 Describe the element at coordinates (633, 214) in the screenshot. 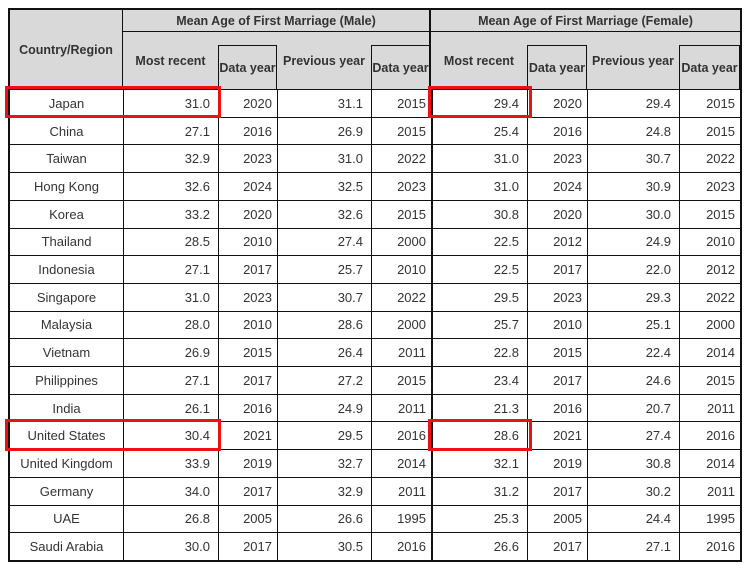

I see `female-previous-year-cell: 30.0` at that location.